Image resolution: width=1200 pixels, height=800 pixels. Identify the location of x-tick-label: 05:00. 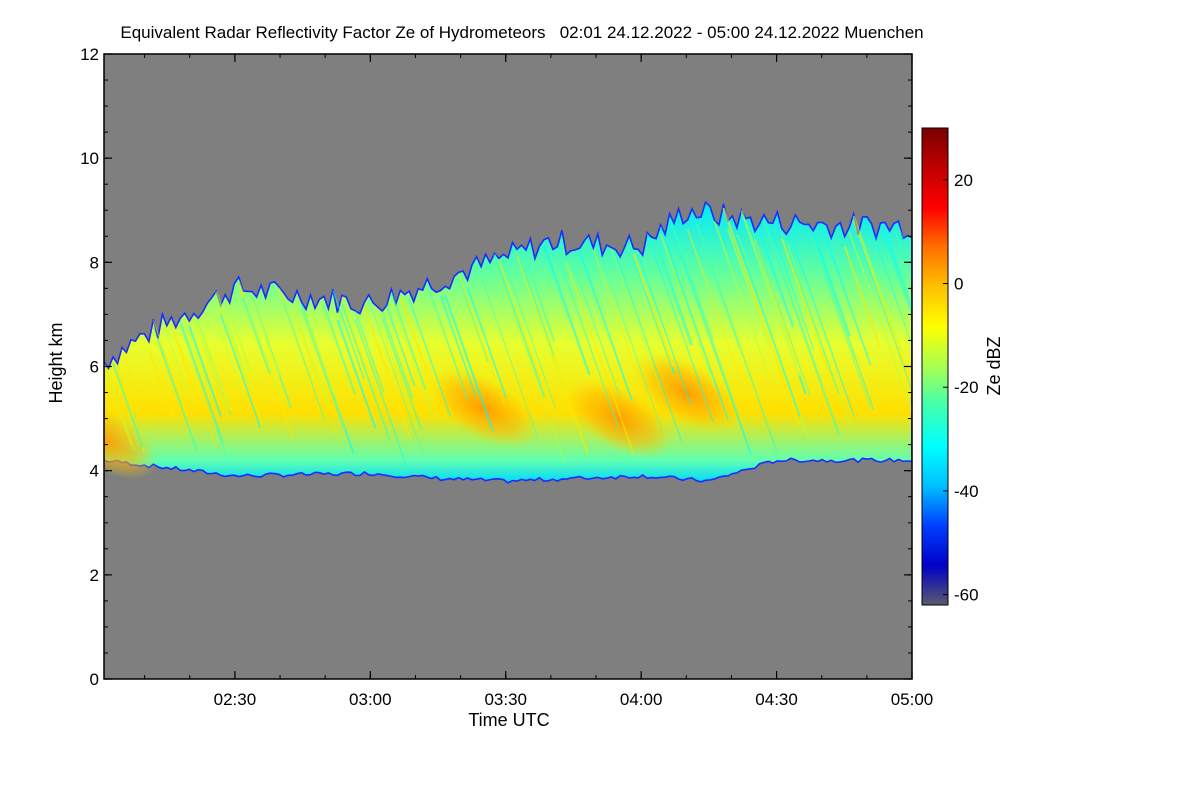
(912, 699).